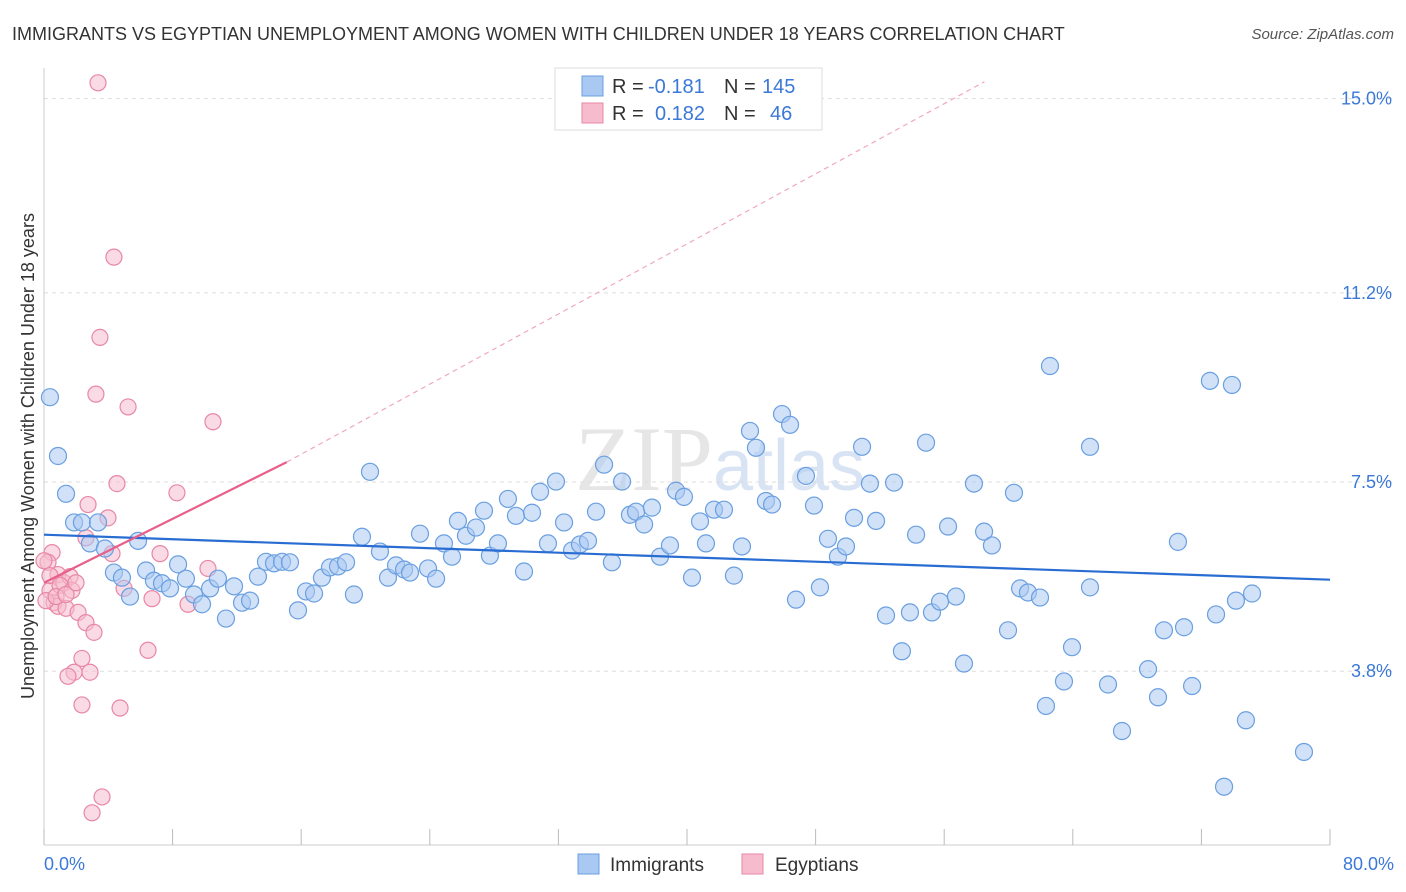 The width and height of the screenshot is (1406, 892). What do you see at coordinates (64, 864) in the screenshot?
I see `x-tick-label-min: 0.0%` at bounding box center [64, 864].